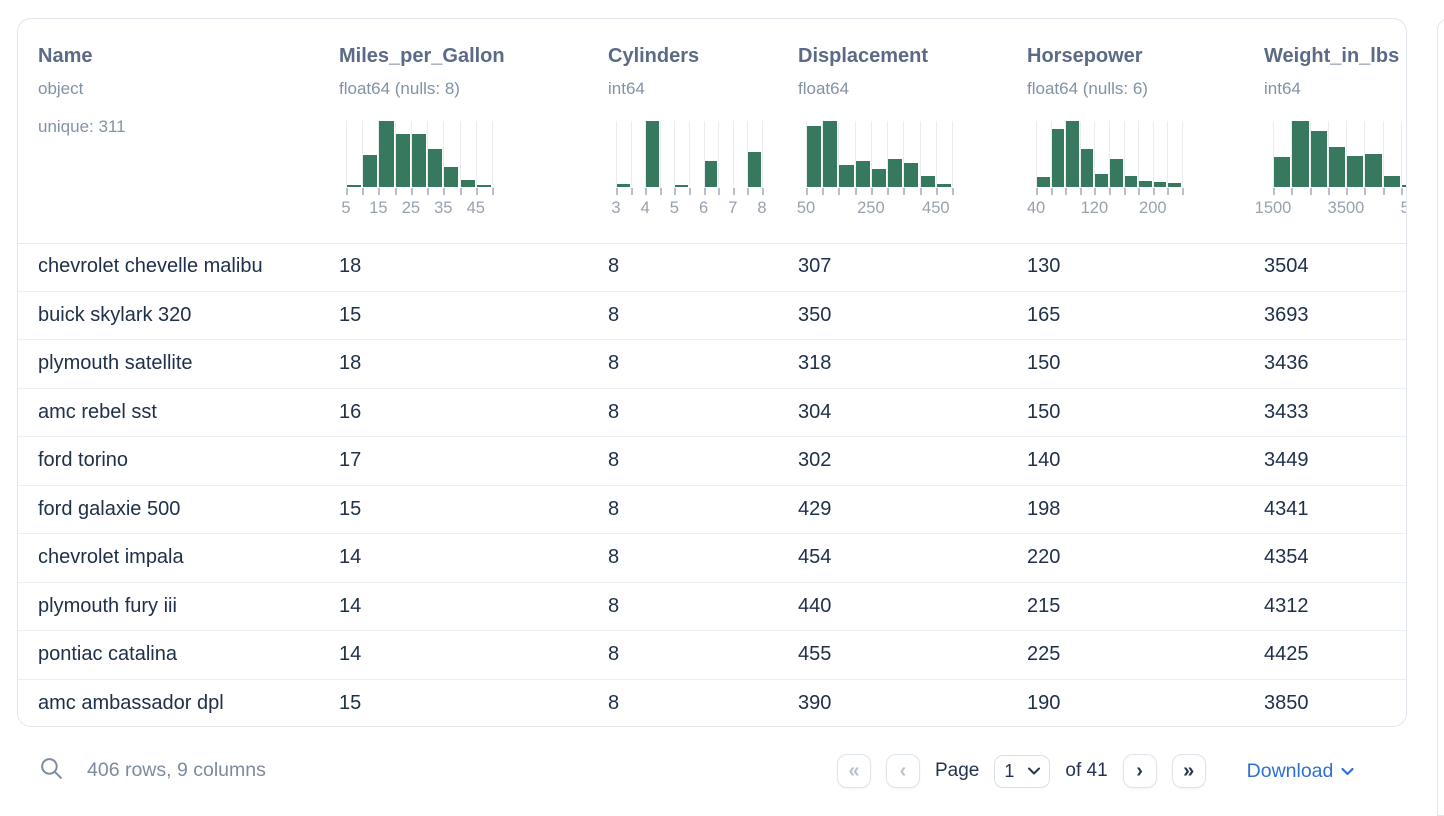  What do you see at coordinates (107, 605) in the screenshot?
I see `table-cell: plymouth fury iii` at bounding box center [107, 605].